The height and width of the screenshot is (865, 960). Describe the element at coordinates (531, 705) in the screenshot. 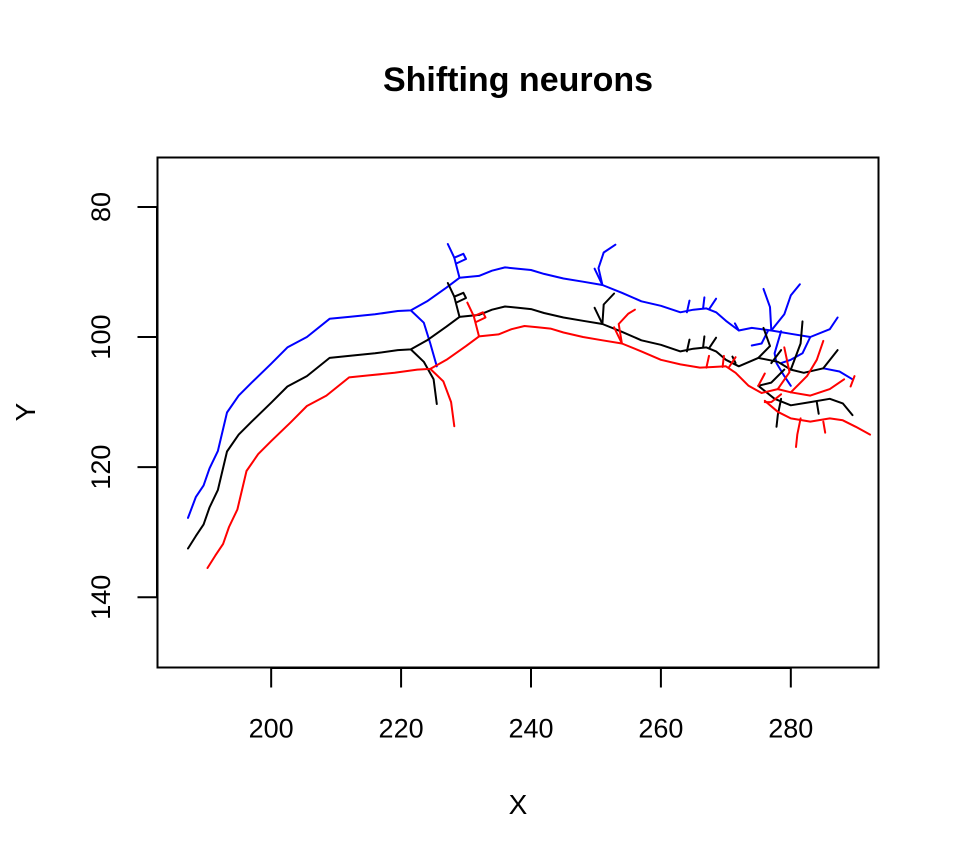

I see `x-axis: 200 220 240 260 280` at that location.